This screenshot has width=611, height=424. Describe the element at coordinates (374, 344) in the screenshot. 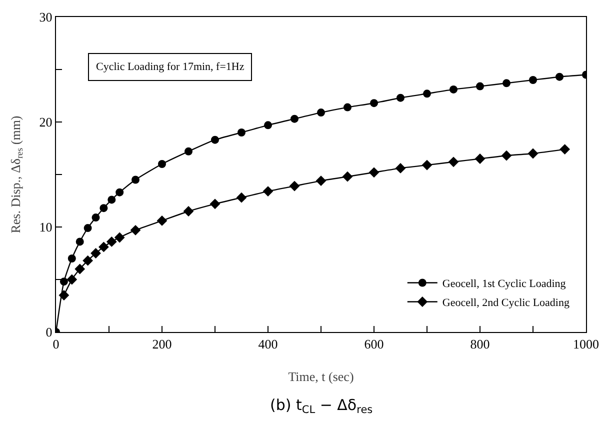

I see `x-tick-label: 600` at that location.